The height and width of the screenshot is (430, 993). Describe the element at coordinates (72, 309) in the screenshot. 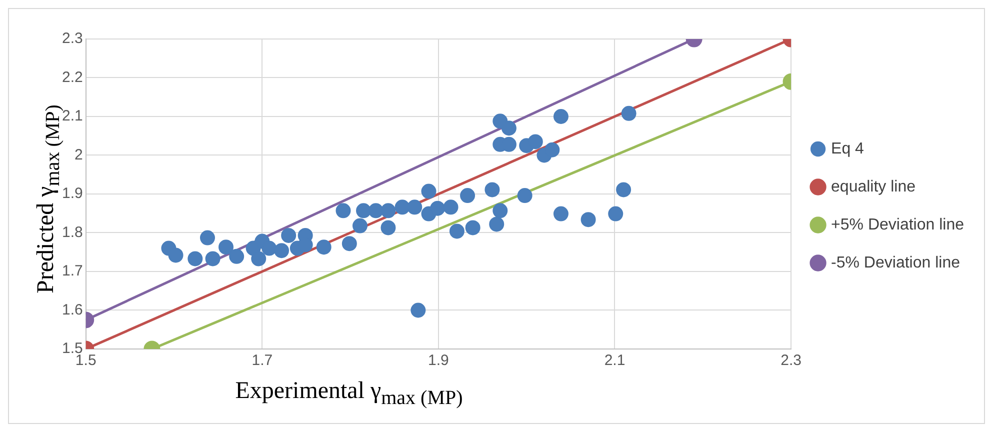

I see `y-tick-label: 1.6` at that location.